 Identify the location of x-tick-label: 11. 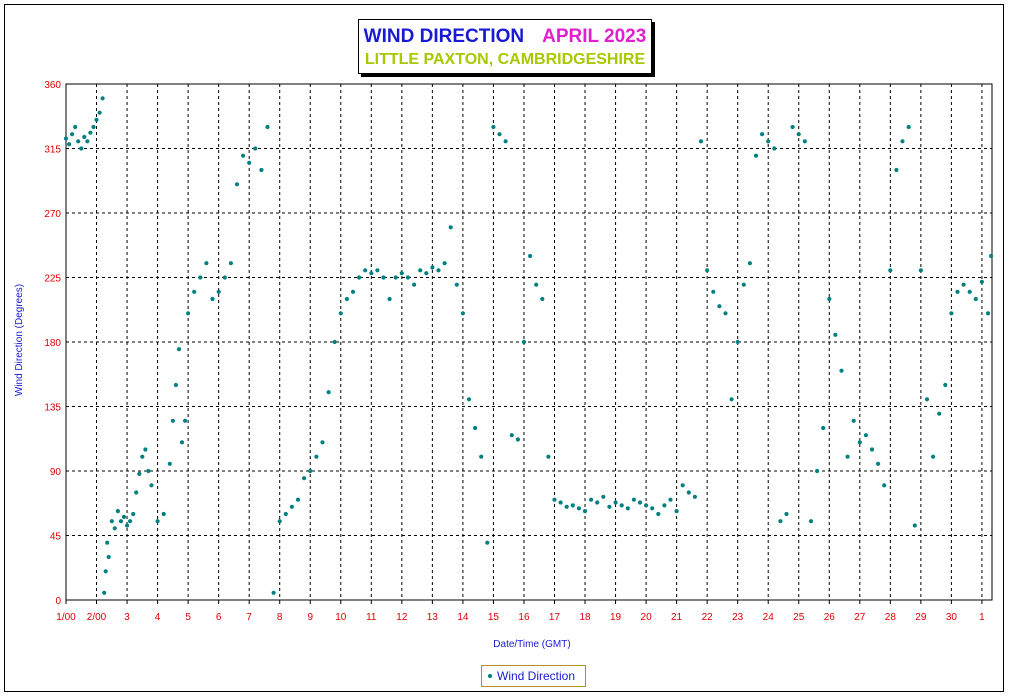
(371, 617).